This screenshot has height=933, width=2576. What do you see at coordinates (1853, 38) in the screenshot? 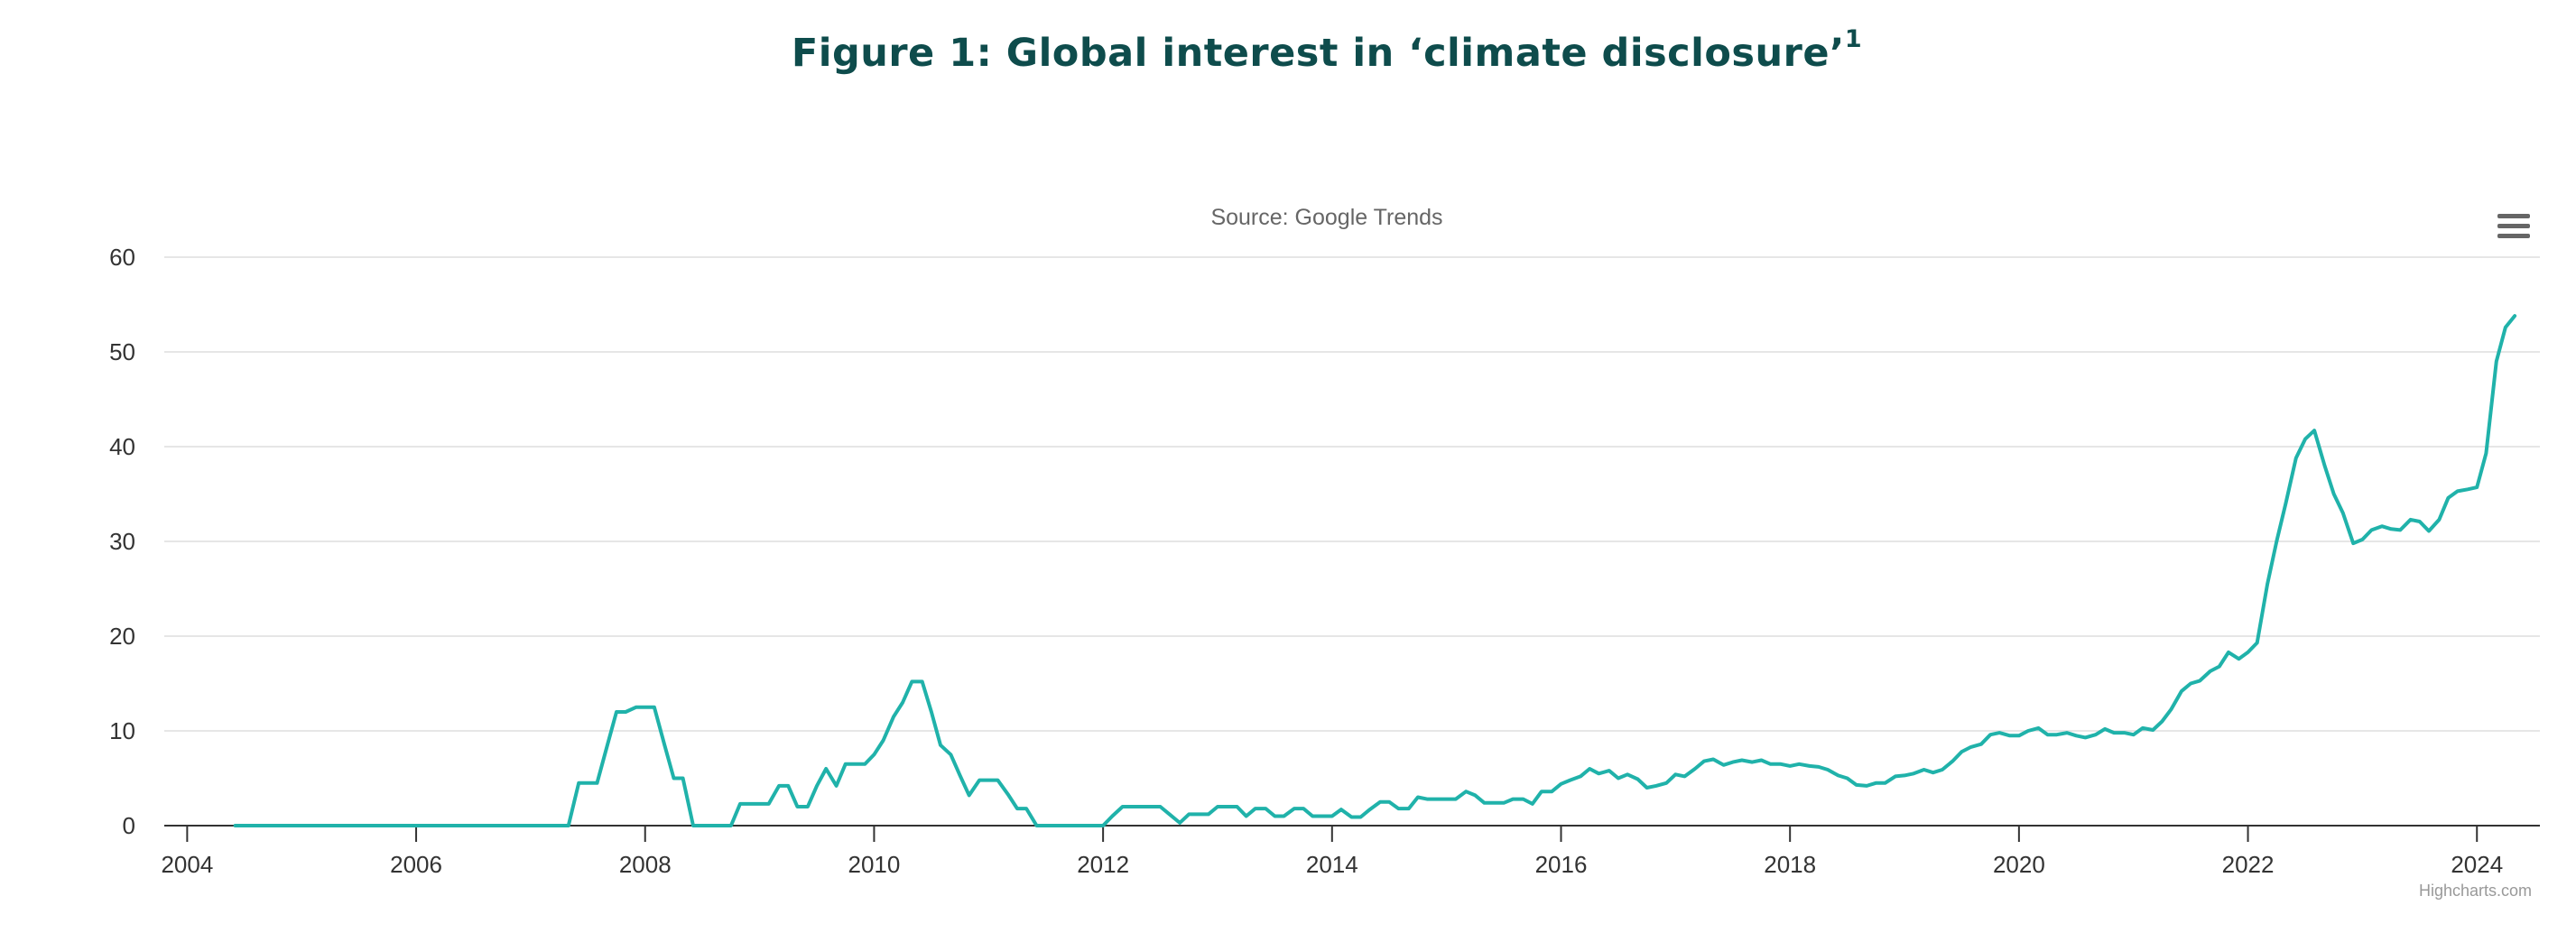
I see `title-footnote-marker: 1` at bounding box center [1853, 38].